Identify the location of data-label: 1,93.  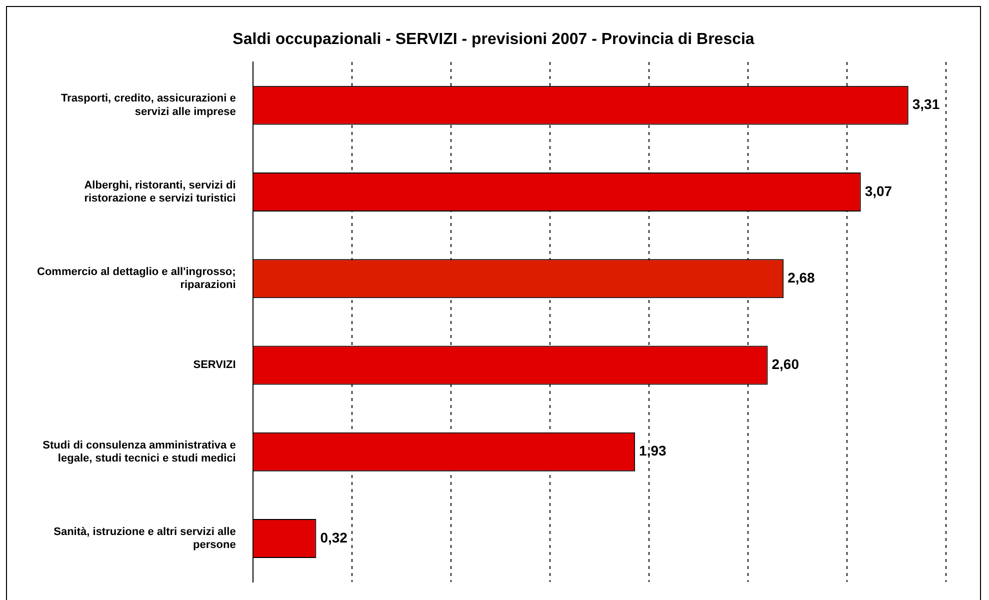
(653, 450).